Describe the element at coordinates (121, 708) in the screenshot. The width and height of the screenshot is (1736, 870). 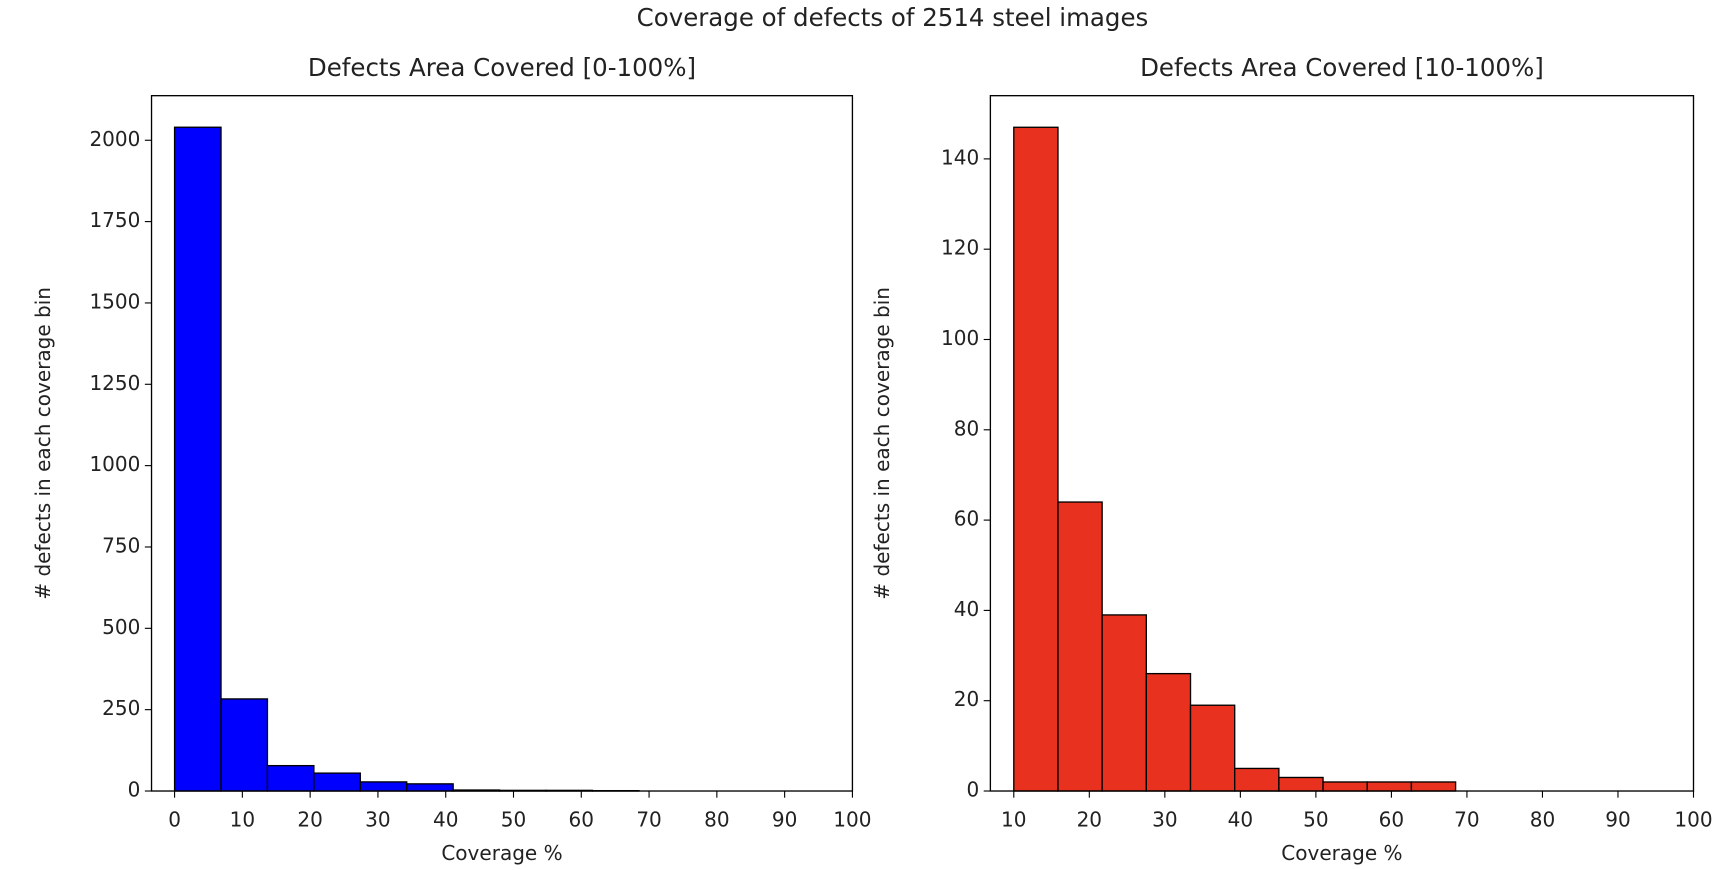
I see `y-tick-label: 250` at that location.